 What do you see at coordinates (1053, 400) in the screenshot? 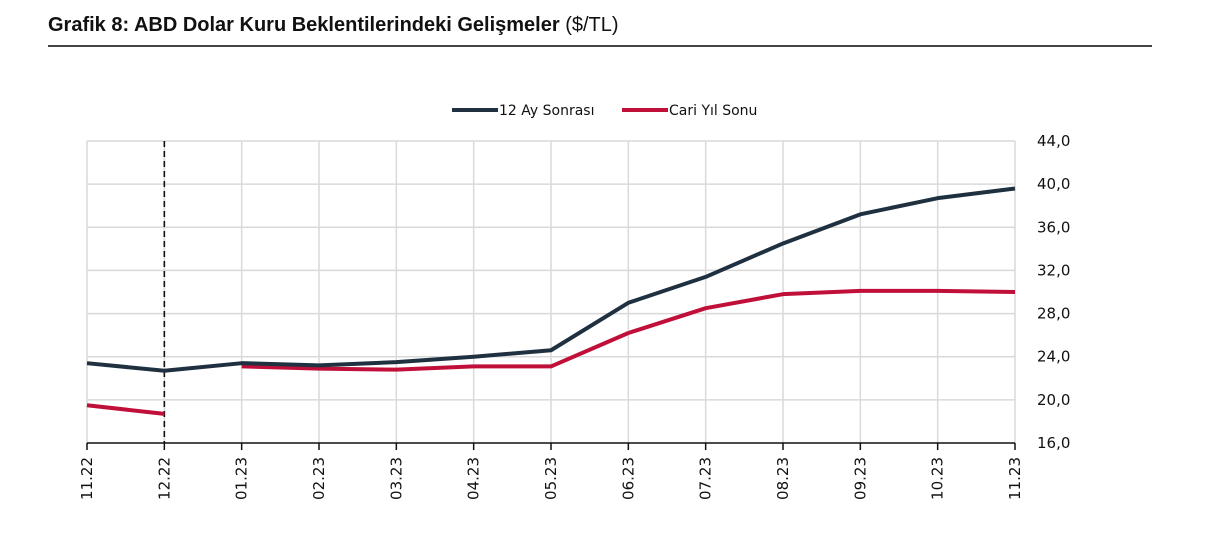
I see `y-tick-label: 20,0` at bounding box center [1053, 400].